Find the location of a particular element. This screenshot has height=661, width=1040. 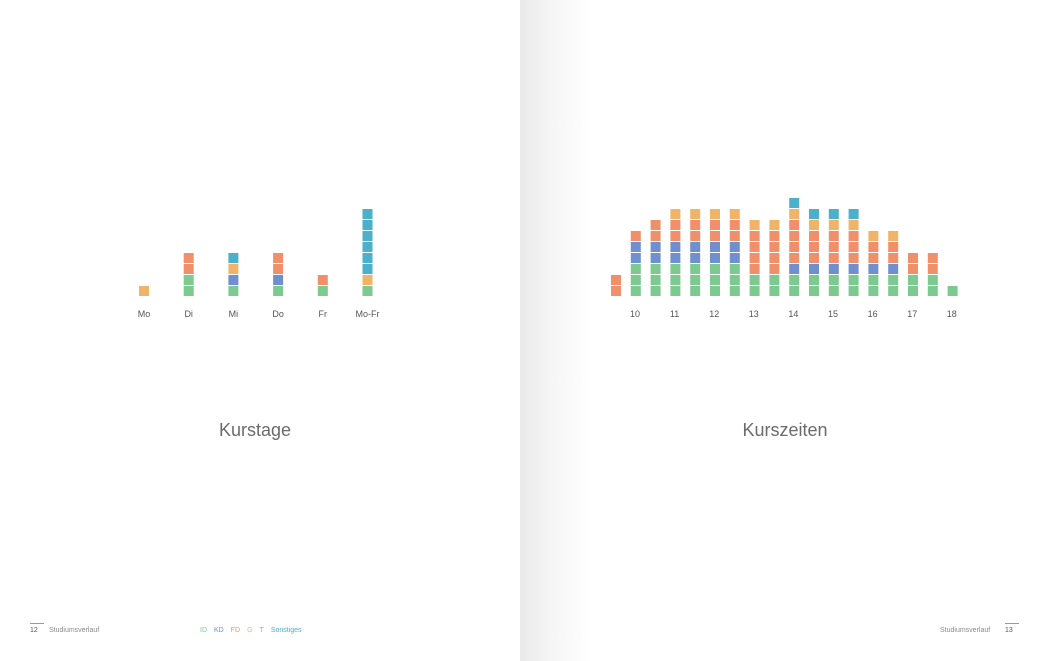

kurszeiten-tick-4: 14 is located at coordinates (793, 314).